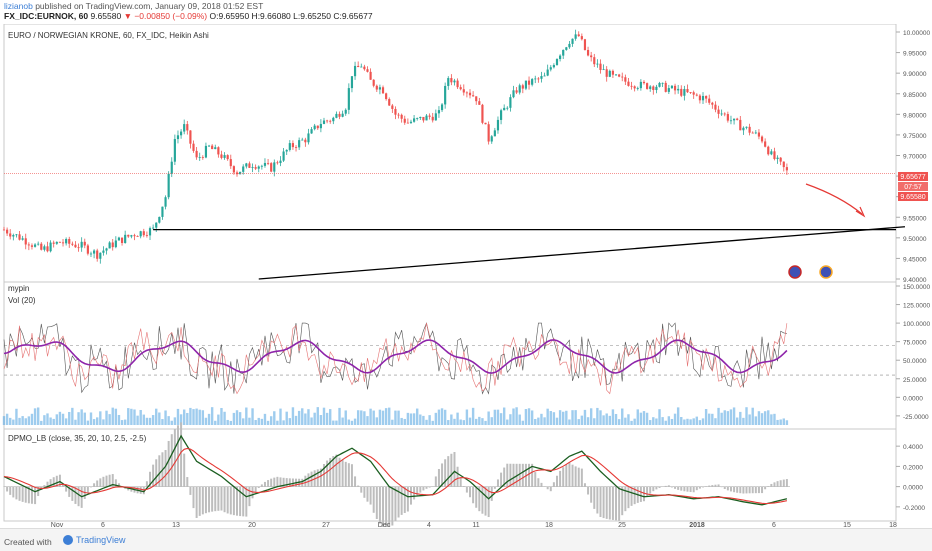  What do you see at coordinates (46, 16) in the screenshot?
I see `symbol-name: FX_IDC:EURNOK, 60` at bounding box center [46, 16].